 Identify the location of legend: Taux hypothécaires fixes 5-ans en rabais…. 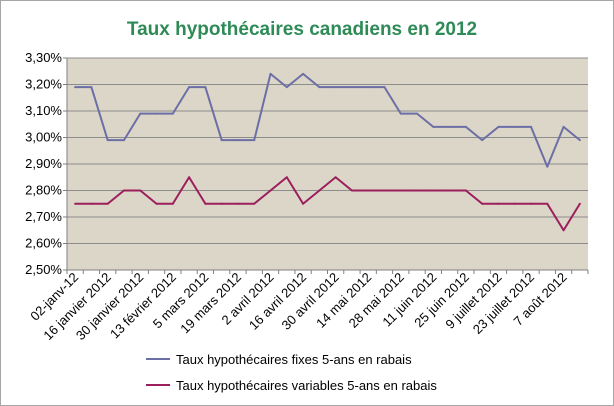
(291, 372).